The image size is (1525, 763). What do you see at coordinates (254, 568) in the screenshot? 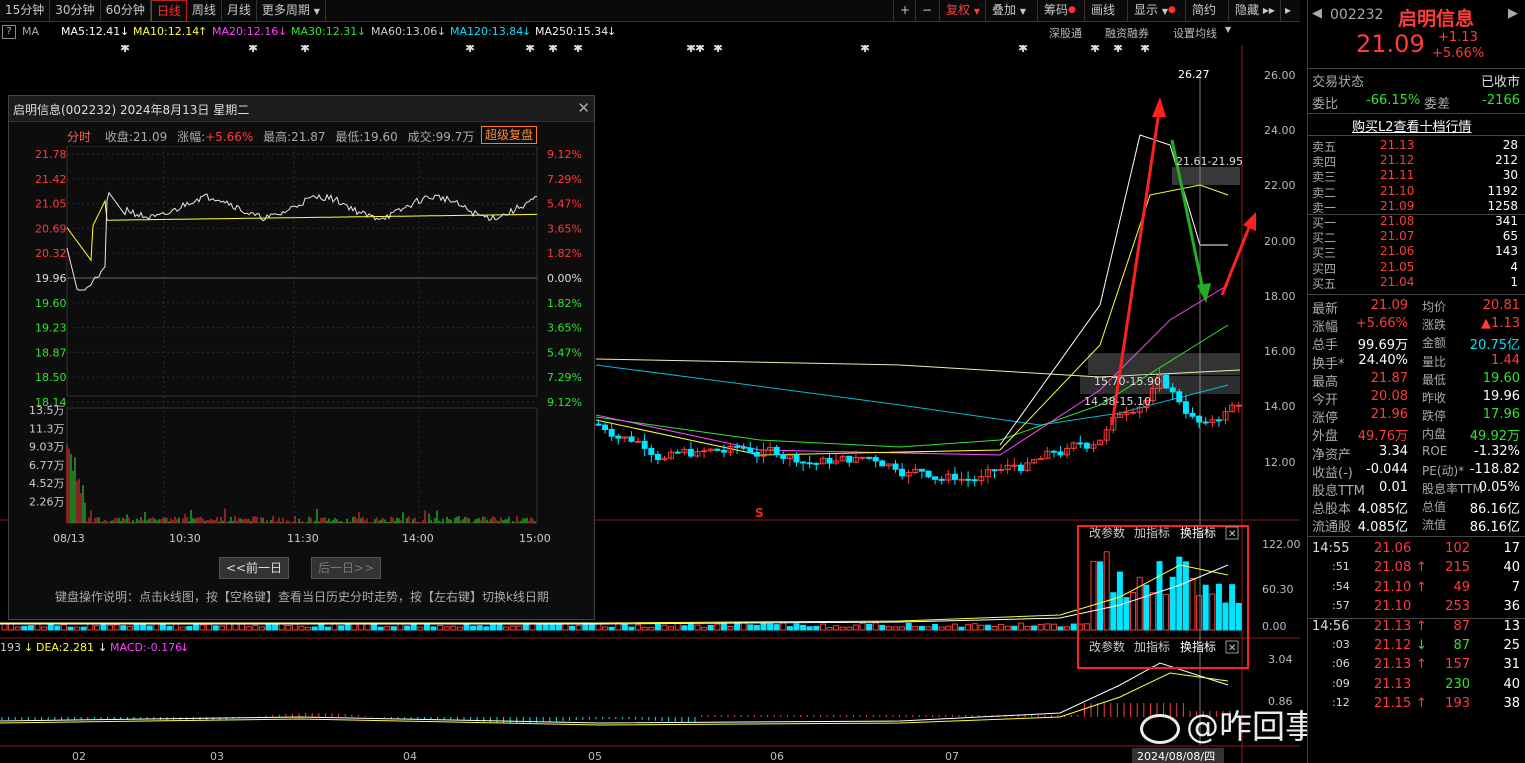
I see `prev-day-button: <<前一日` at bounding box center [254, 568].